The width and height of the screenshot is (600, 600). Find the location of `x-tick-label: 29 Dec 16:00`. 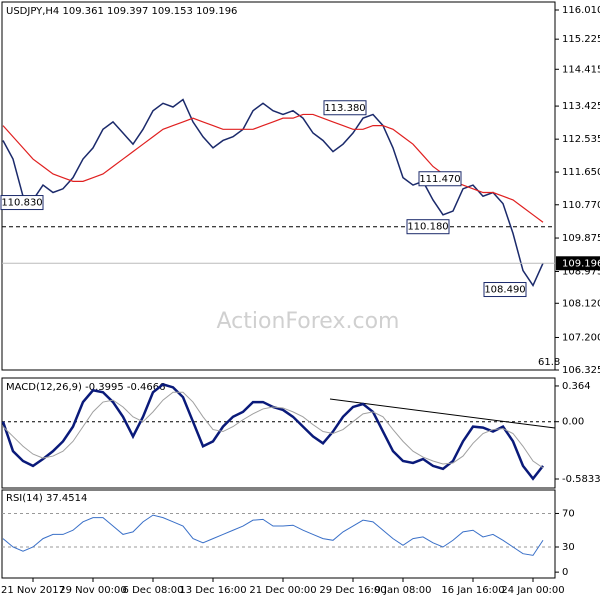

x-tick-label: 29 Dec 16:00 is located at coordinates (352, 590).